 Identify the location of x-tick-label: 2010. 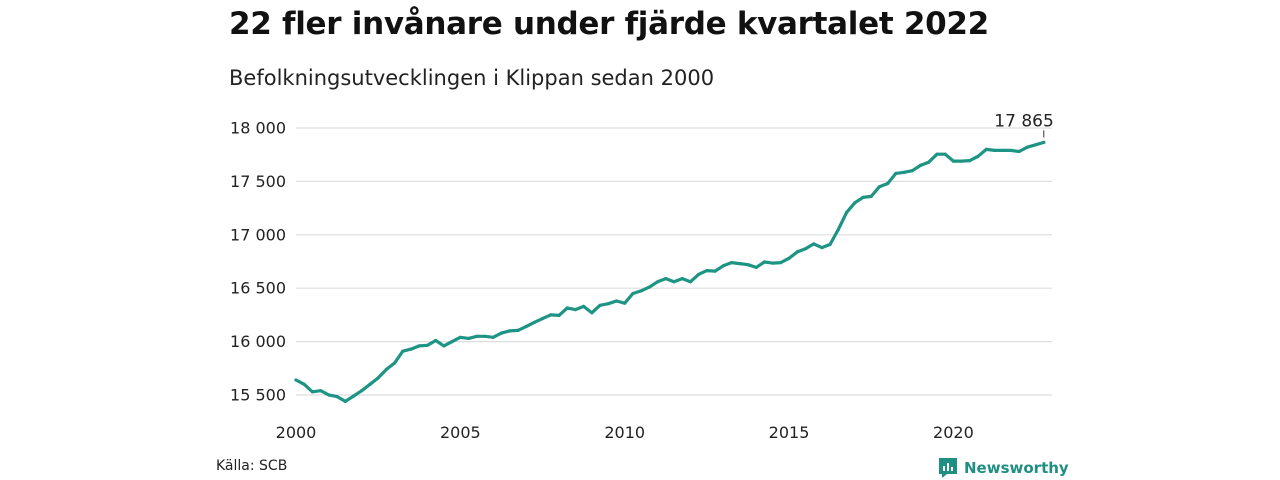
(624, 432).